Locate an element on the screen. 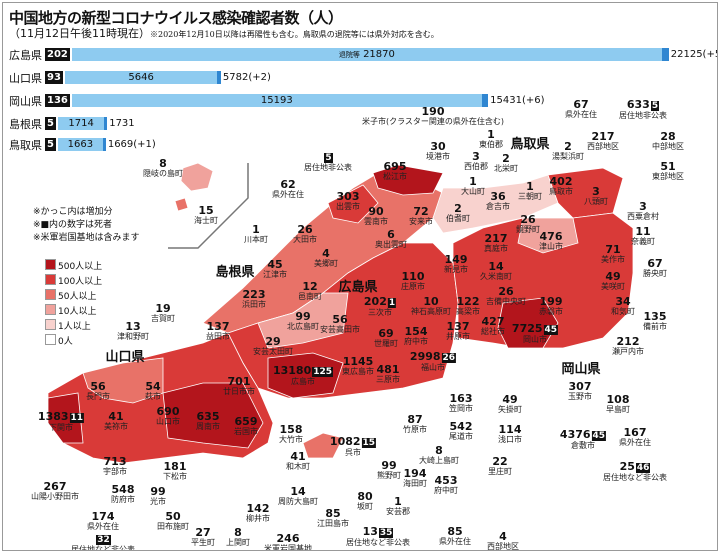 This screenshot has height=553, width=720. municipality-name: 熊野町 is located at coordinates (389, 475).